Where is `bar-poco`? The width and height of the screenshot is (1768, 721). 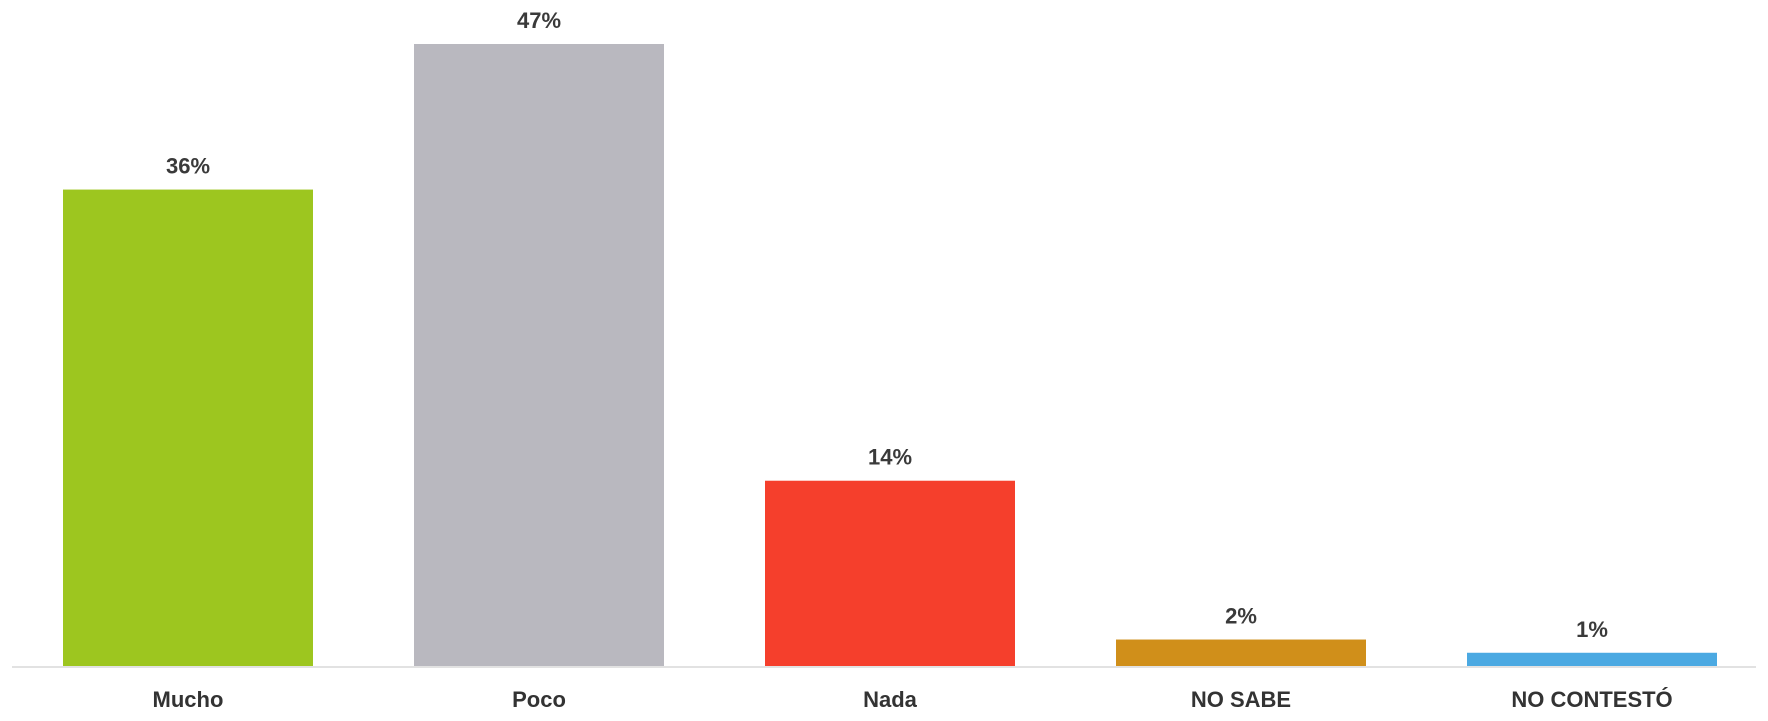 bar-poco is located at coordinates (539, 355).